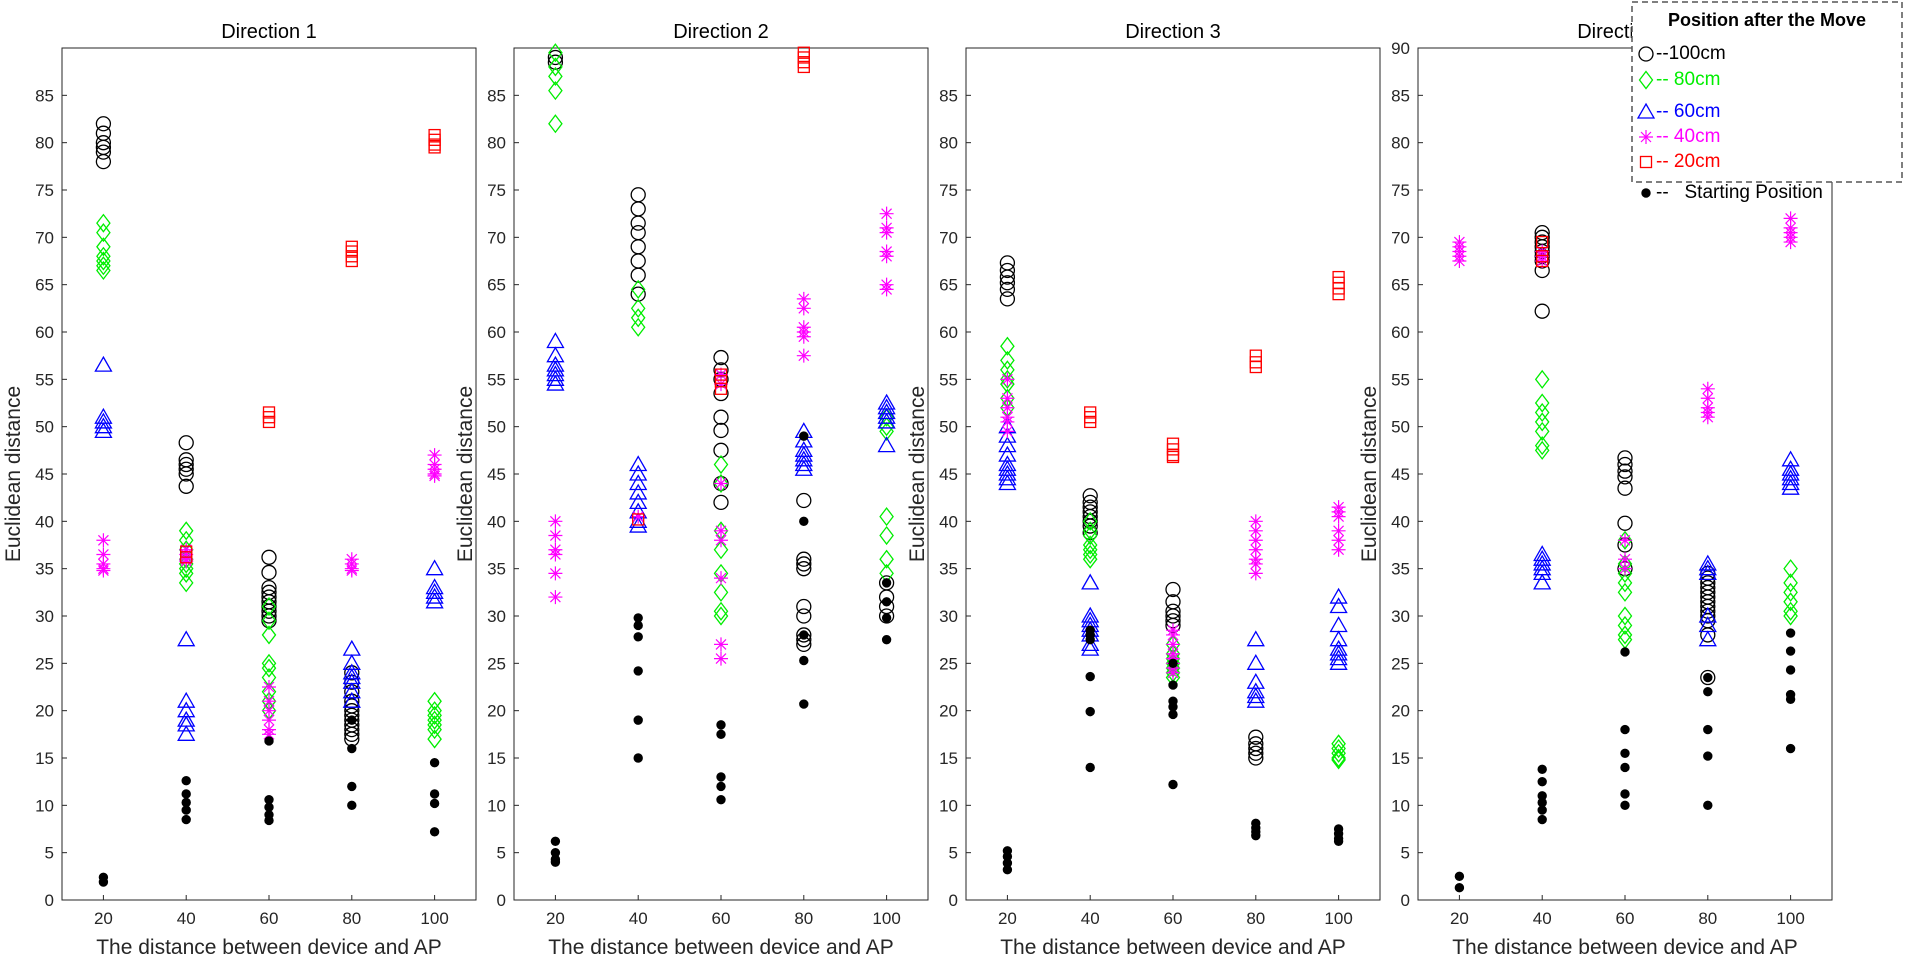  I want to click on y-axis-label: Euclidean distance, so click(1369, 474).